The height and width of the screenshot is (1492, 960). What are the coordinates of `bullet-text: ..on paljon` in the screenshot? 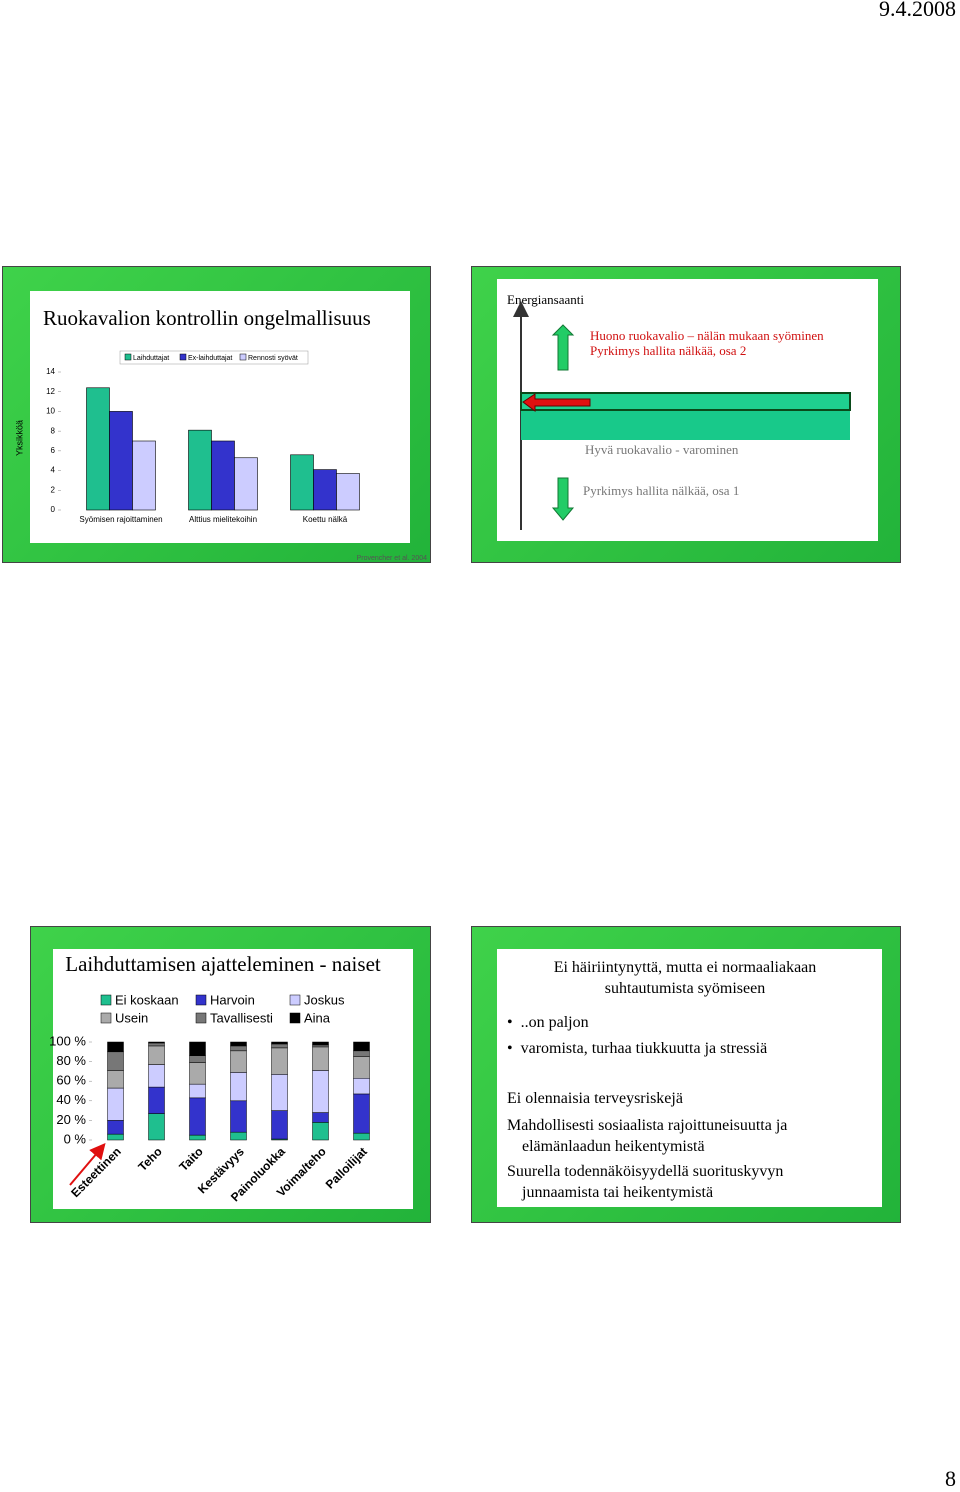 It's located at (554, 1022).